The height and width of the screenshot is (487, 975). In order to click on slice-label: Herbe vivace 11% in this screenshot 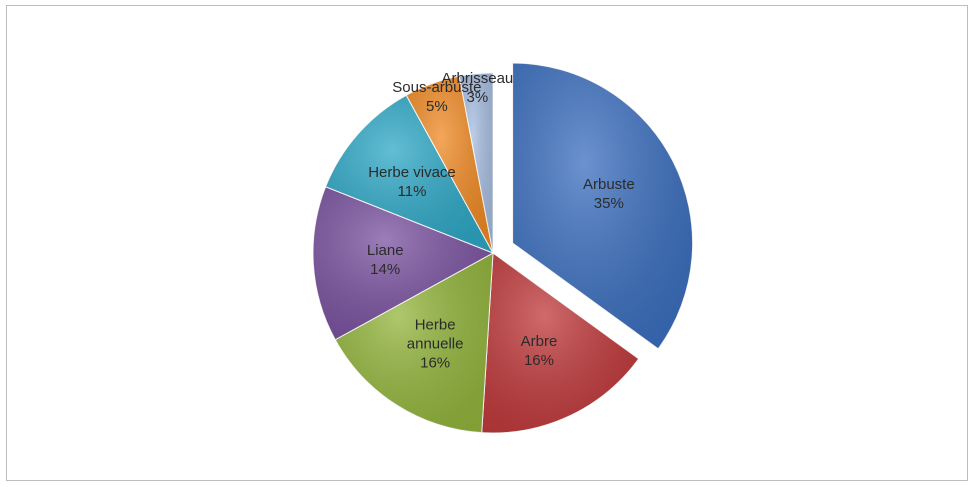, I will do `click(412, 182)`.